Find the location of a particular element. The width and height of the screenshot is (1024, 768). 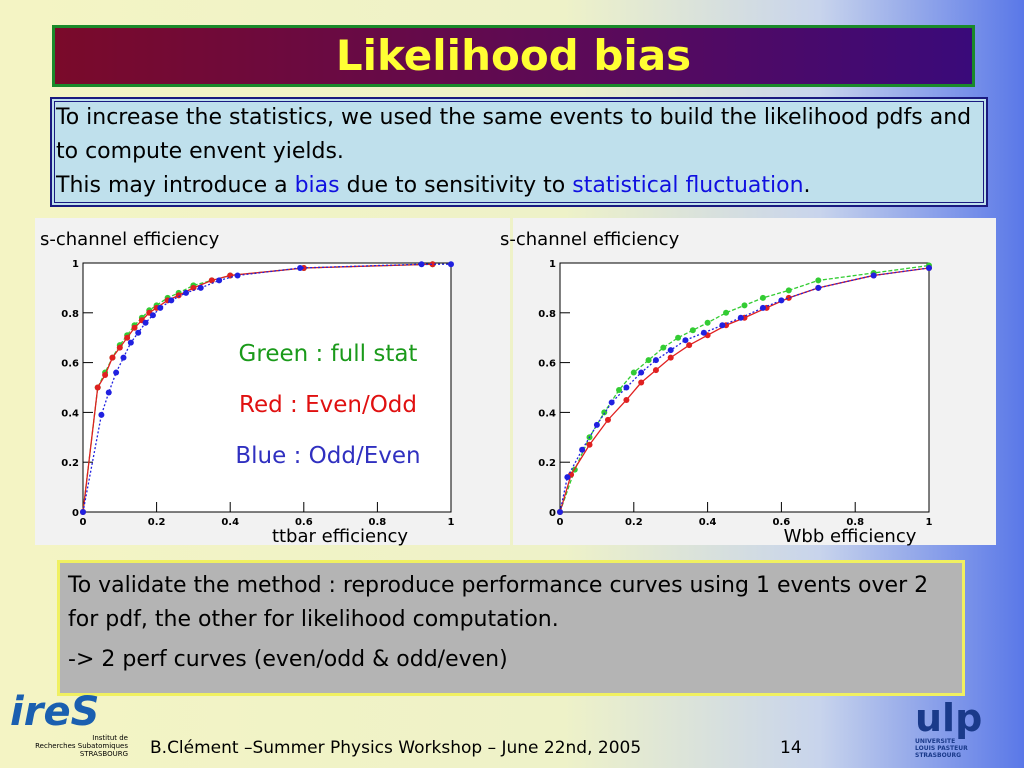

slide-title: Likelihood bias is located at coordinates (513, 56).